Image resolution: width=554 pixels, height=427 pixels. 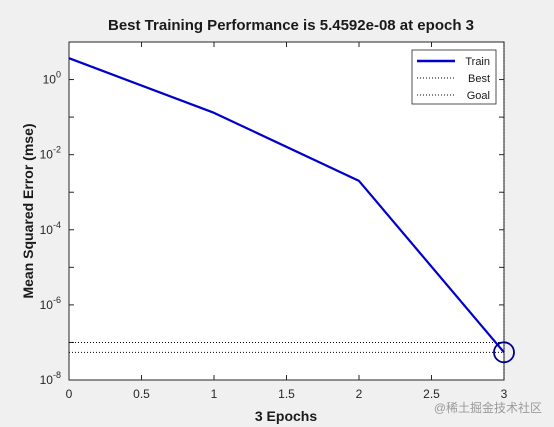 I want to click on y-tick-label: 10⁻⁴, so click(x=50, y=228).